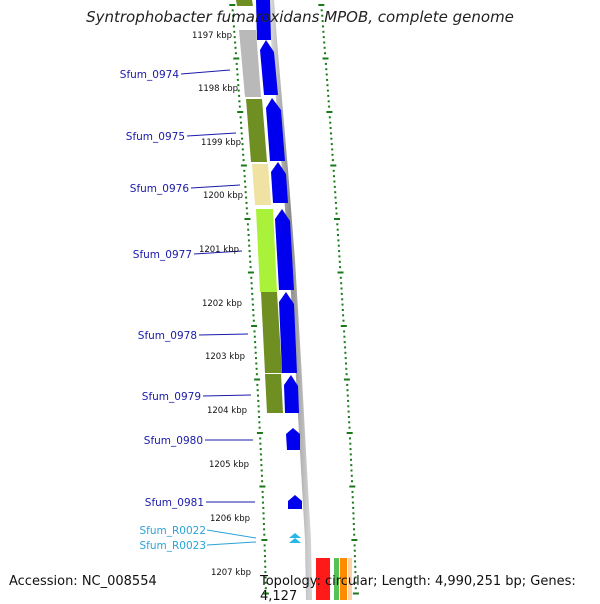 This screenshot has height=604, width=600. What do you see at coordinates (162, 255) in the screenshot?
I see `gene-label: Sfum_0977` at bounding box center [162, 255].